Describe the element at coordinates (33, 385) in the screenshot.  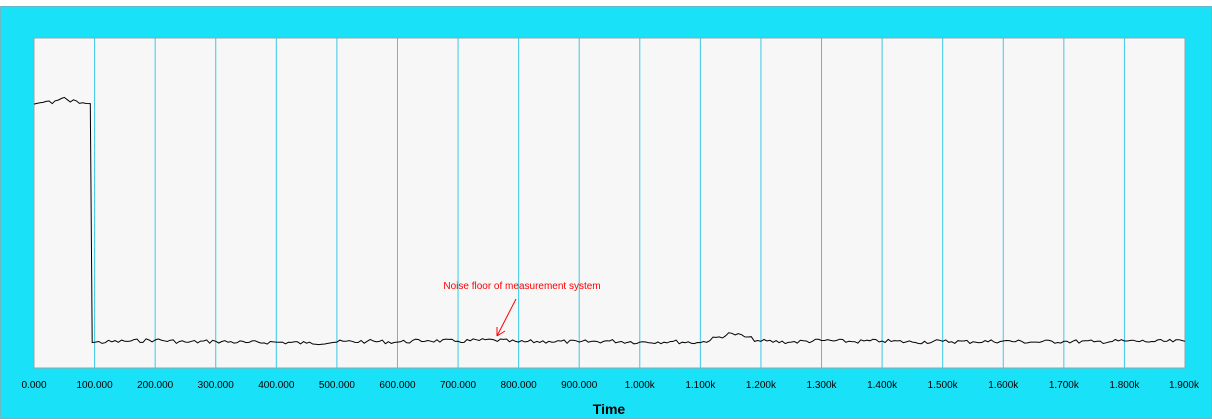
I see `x-tick-label: 0.000` at that location.